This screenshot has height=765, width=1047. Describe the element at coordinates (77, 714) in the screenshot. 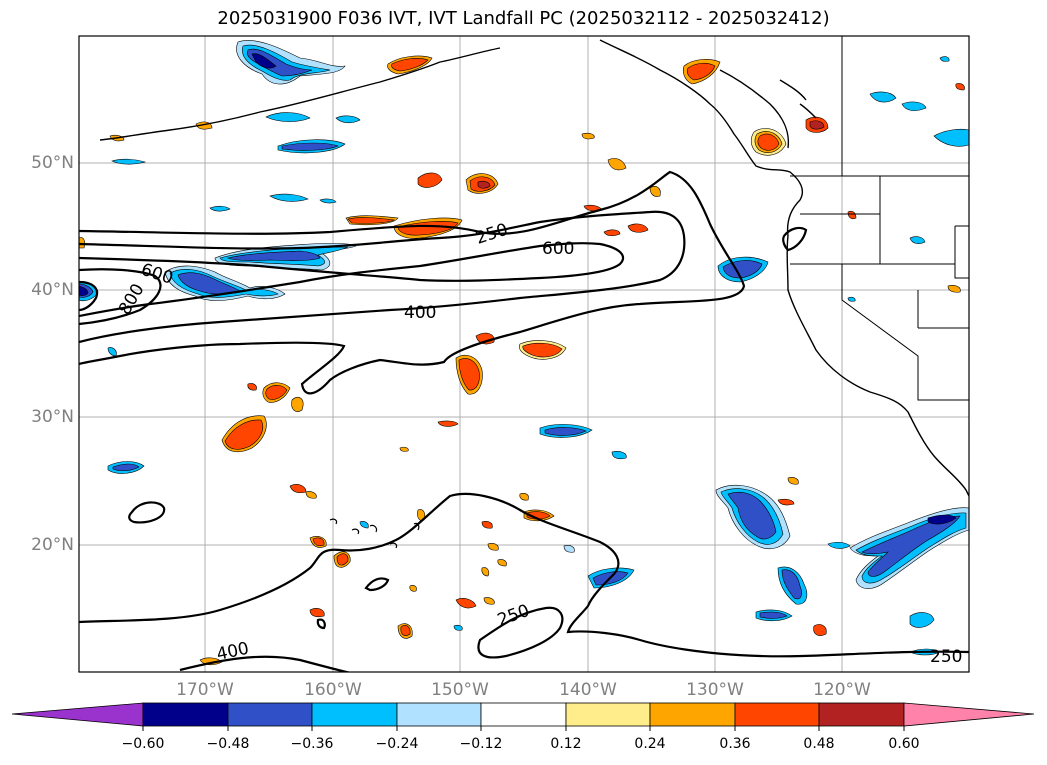

I see `colorbar-extend-low` at that location.